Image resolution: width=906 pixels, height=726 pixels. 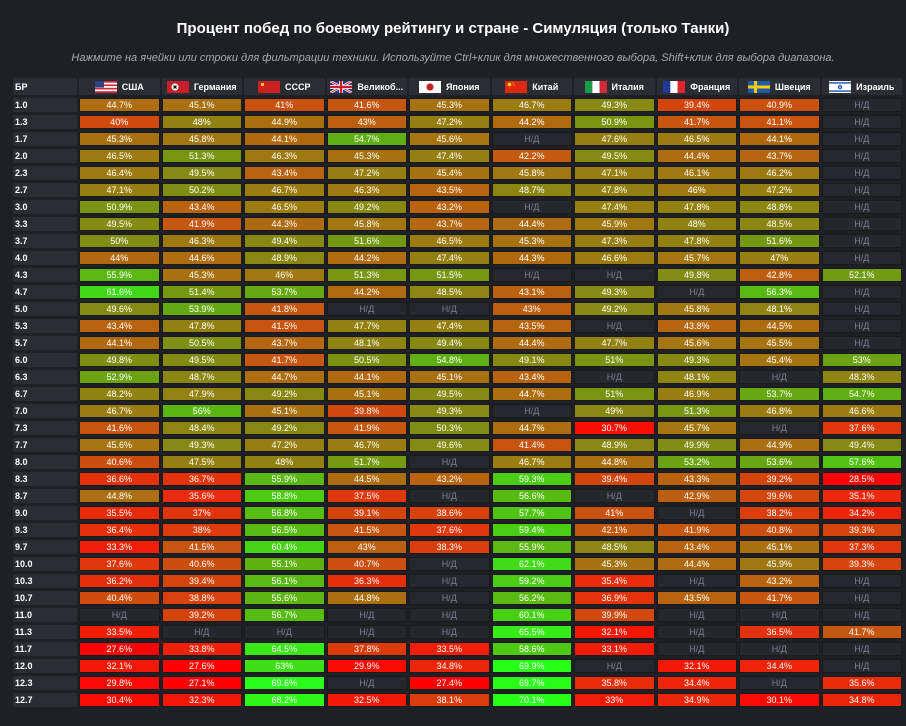 I want to click on winrate-cell: 36.9%, so click(x=614, y=598).